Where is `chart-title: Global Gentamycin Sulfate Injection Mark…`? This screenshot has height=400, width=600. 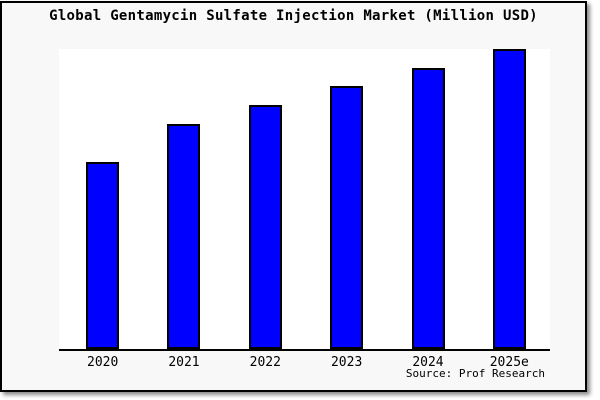
chart-title: Global Gentamycin Sulfate Injection Mark… is located at coordinates (293, 16).